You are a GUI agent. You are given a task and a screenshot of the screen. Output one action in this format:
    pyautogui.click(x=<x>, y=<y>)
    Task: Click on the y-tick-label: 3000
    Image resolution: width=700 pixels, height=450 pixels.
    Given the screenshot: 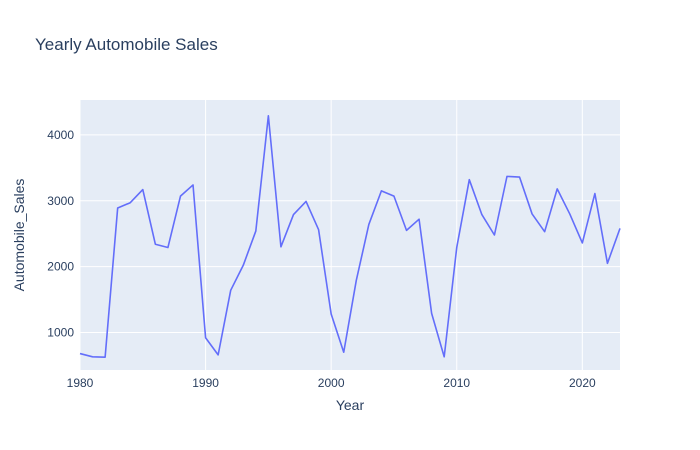 What is the action you would take?
    pyautogui.click(x=60, y=201)
    